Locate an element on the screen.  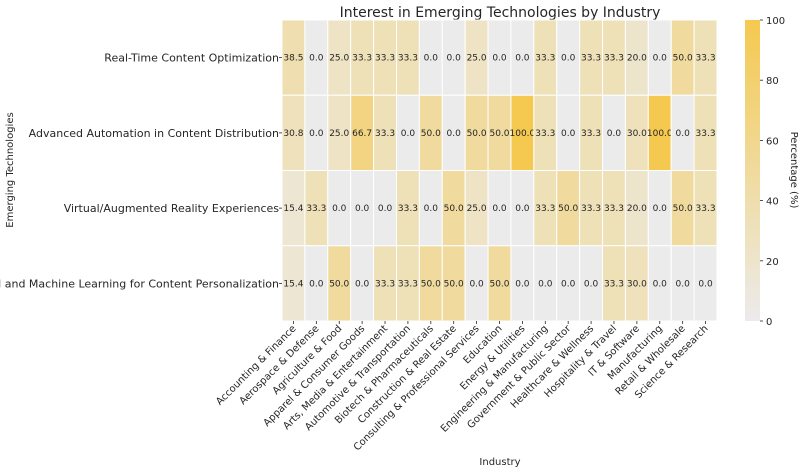
colorbar-label: Percentage (%) is located at coordinates (793, 170).